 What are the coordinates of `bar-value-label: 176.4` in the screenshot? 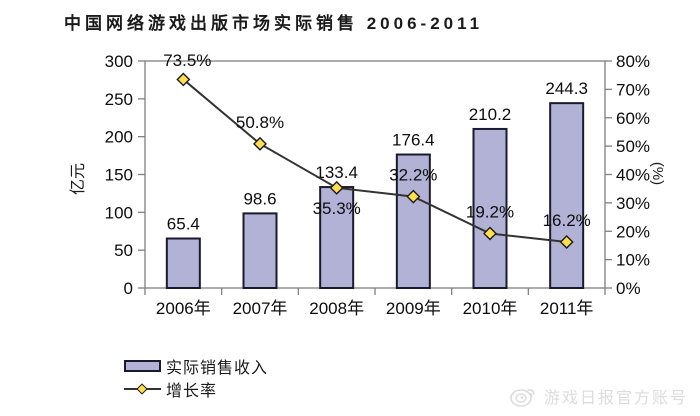 It's located at (413, 140).